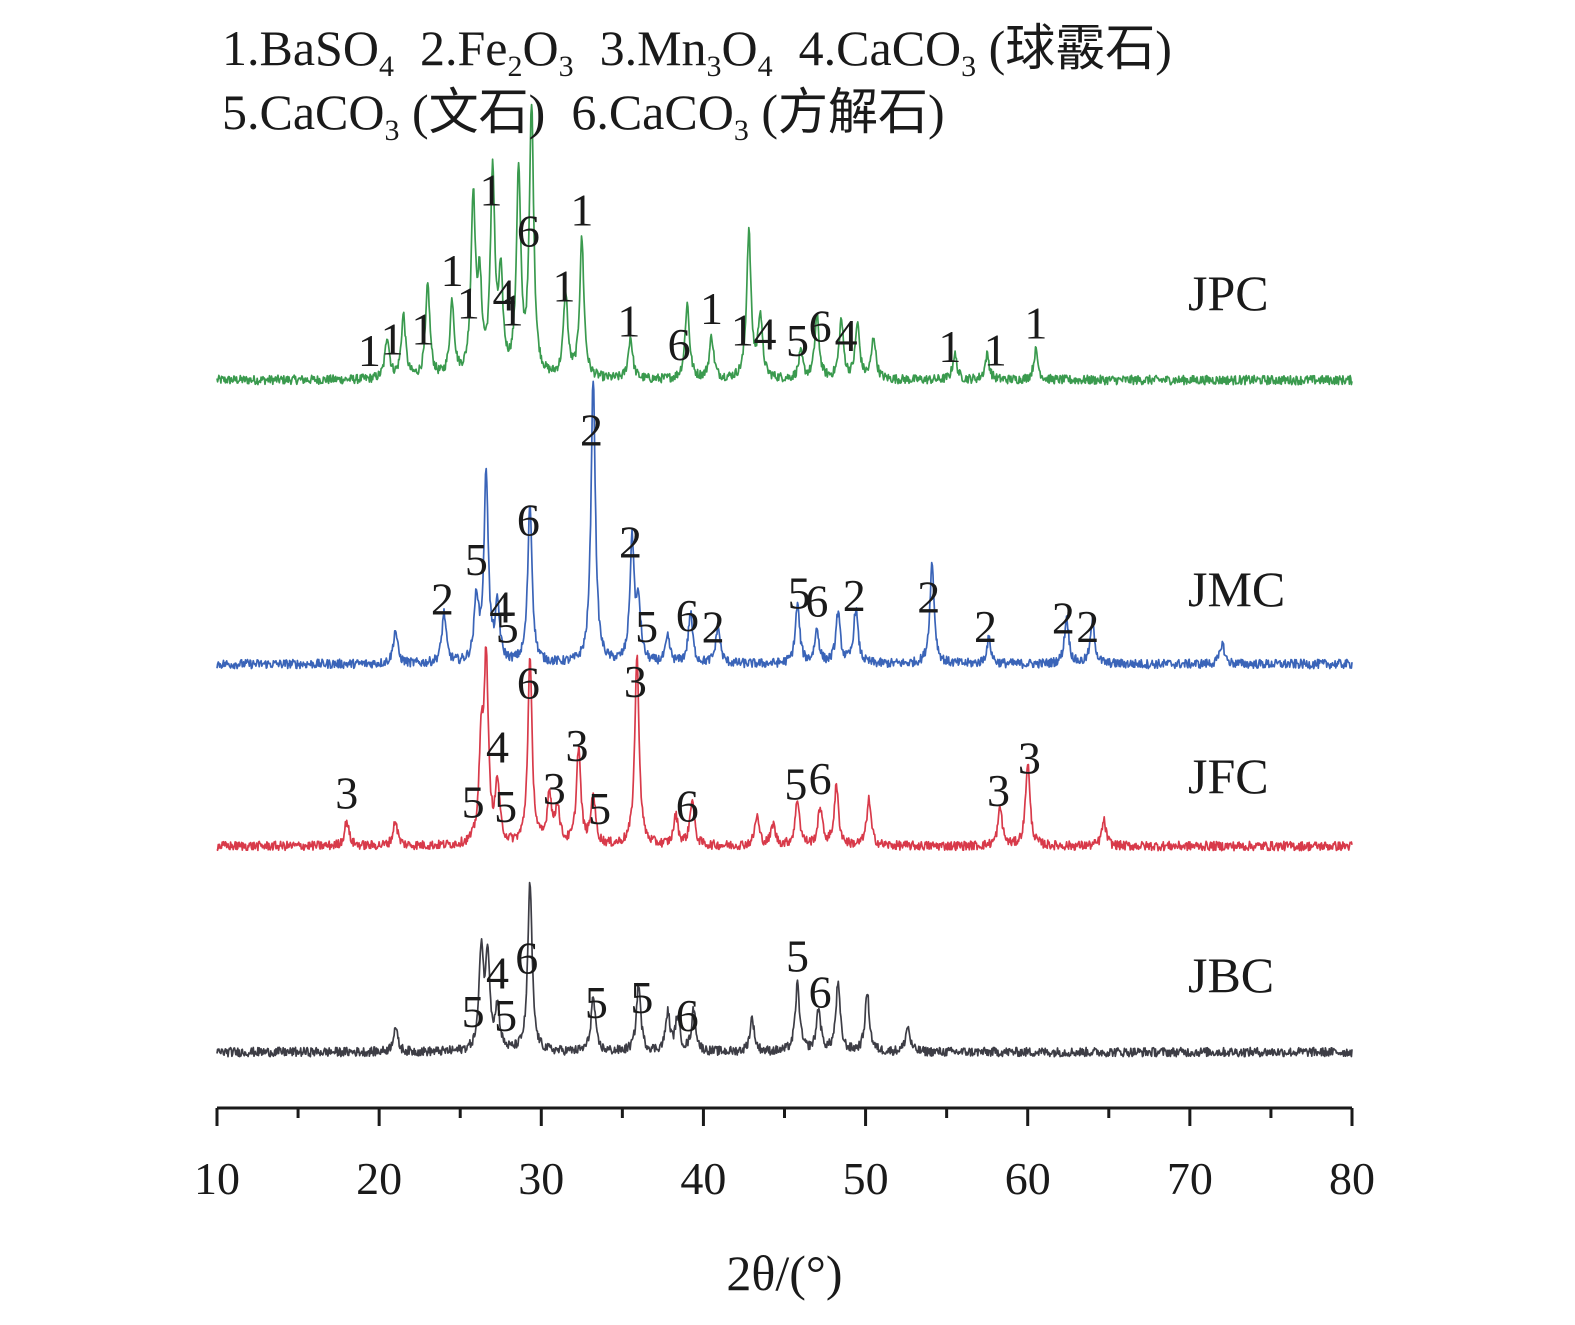 This screenshot has width=1575, height=1325. Describe the element at coordinates (758, 115) in the screenshot. I see `legend-entry-2-2: 6.CaCO3 (方解石)` at that location.